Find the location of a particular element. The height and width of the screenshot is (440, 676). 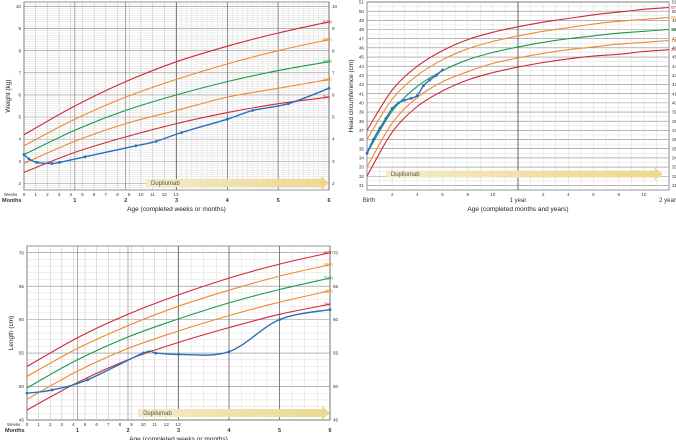

x-month-tick: 3 is located at coordinates (178, 431).